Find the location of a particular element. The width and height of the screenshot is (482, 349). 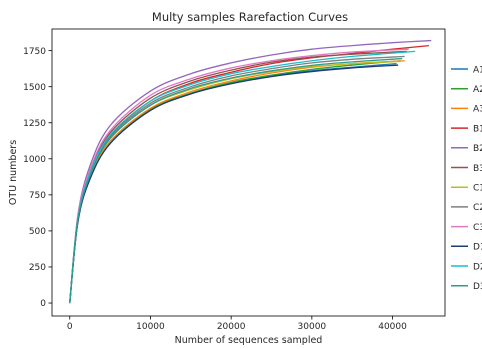

y-tick-label: 250 is located at coordinates (37, 268).